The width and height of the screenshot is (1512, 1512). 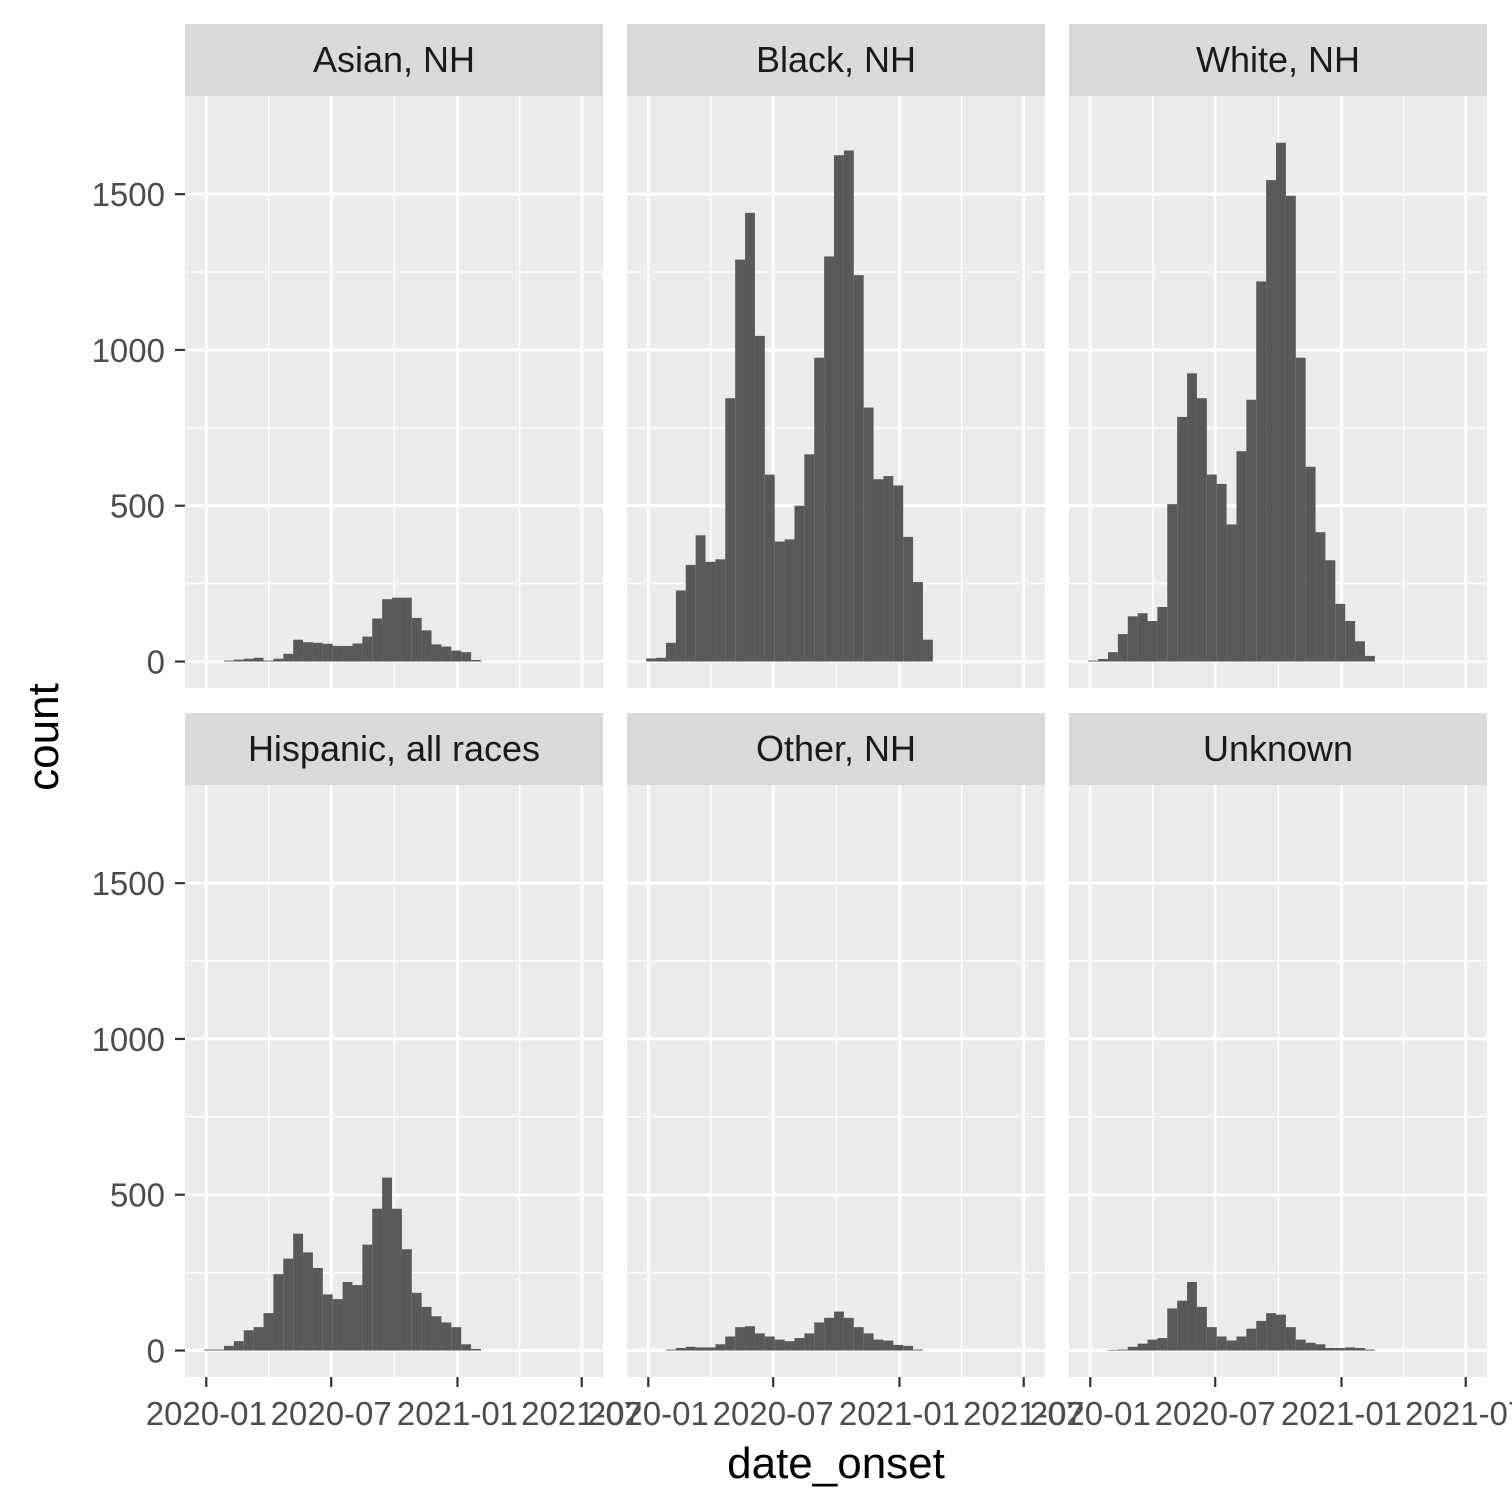 What do you see at coordinates (156, 1351) in the screenshot?
I see `y-tick-label: 0` at bounding box center [156, 1351].